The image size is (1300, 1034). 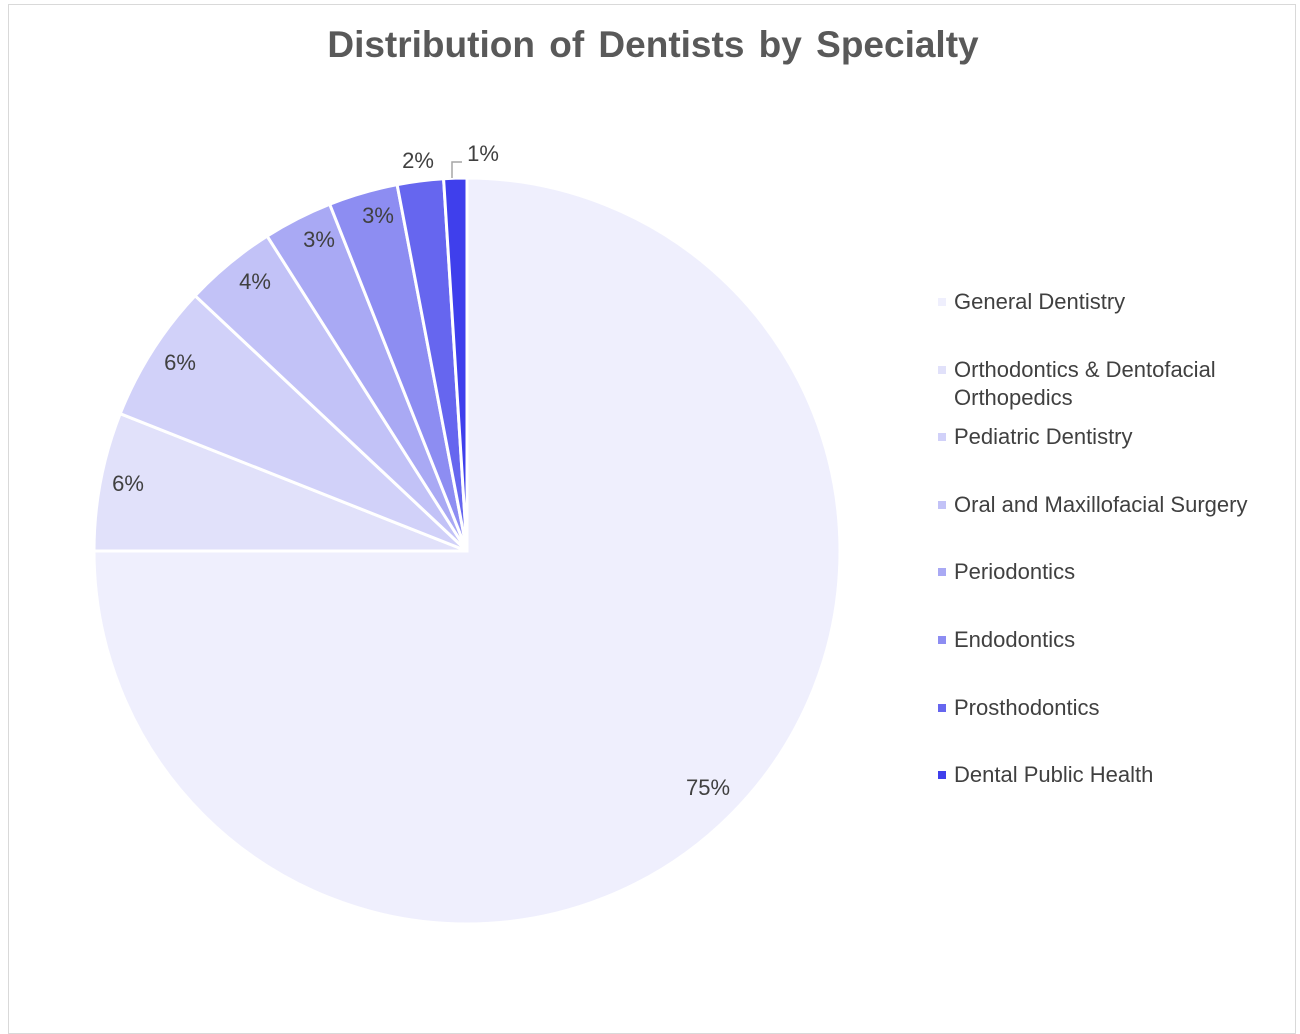 What do you see at coordinates (1027, 707) in the screenshot?
I see `legend-label: Prosthodontics` at bounding box center [1027, 707].